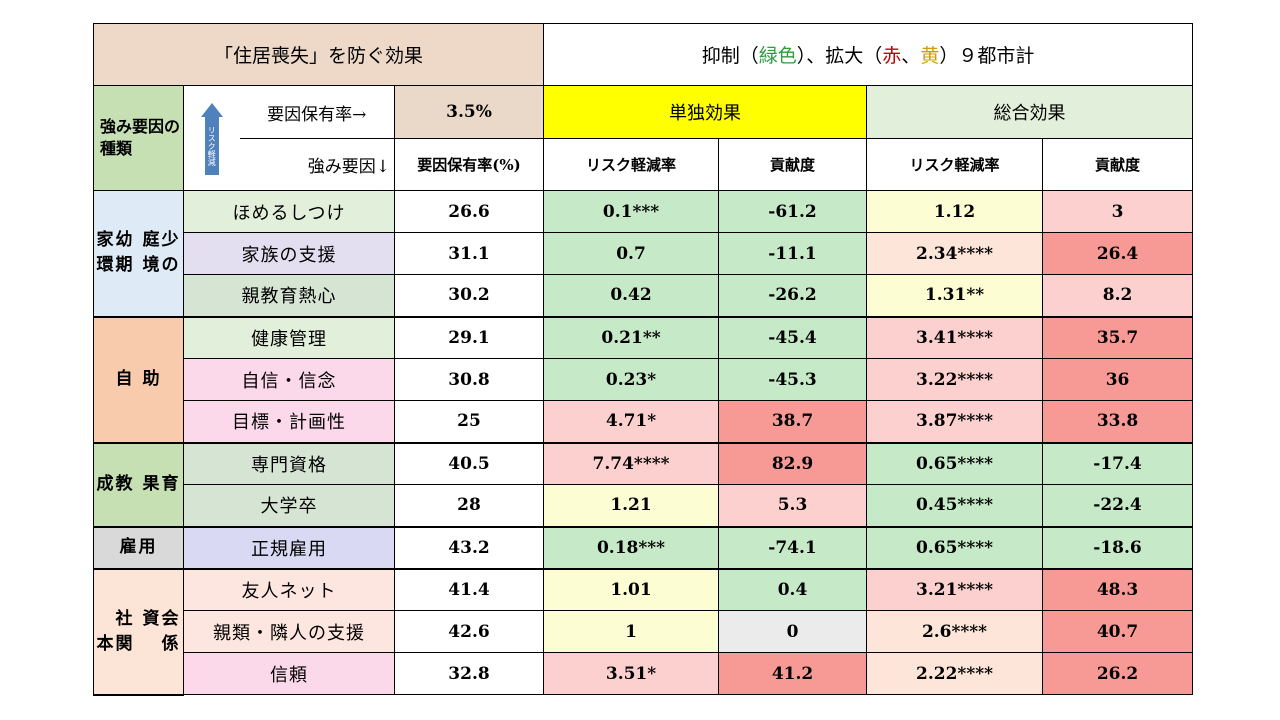 The height and width of the screenshot is (720, 1280). Describe the element at coordinates (705, 112) in the screenshot. I see `single-effect-header: 単独効果` at that location.